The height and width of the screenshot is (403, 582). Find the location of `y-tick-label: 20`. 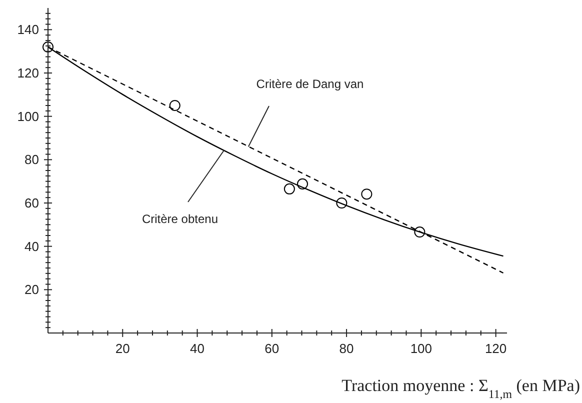

y-tick-label: 20 is located at coordinates (31, 290).